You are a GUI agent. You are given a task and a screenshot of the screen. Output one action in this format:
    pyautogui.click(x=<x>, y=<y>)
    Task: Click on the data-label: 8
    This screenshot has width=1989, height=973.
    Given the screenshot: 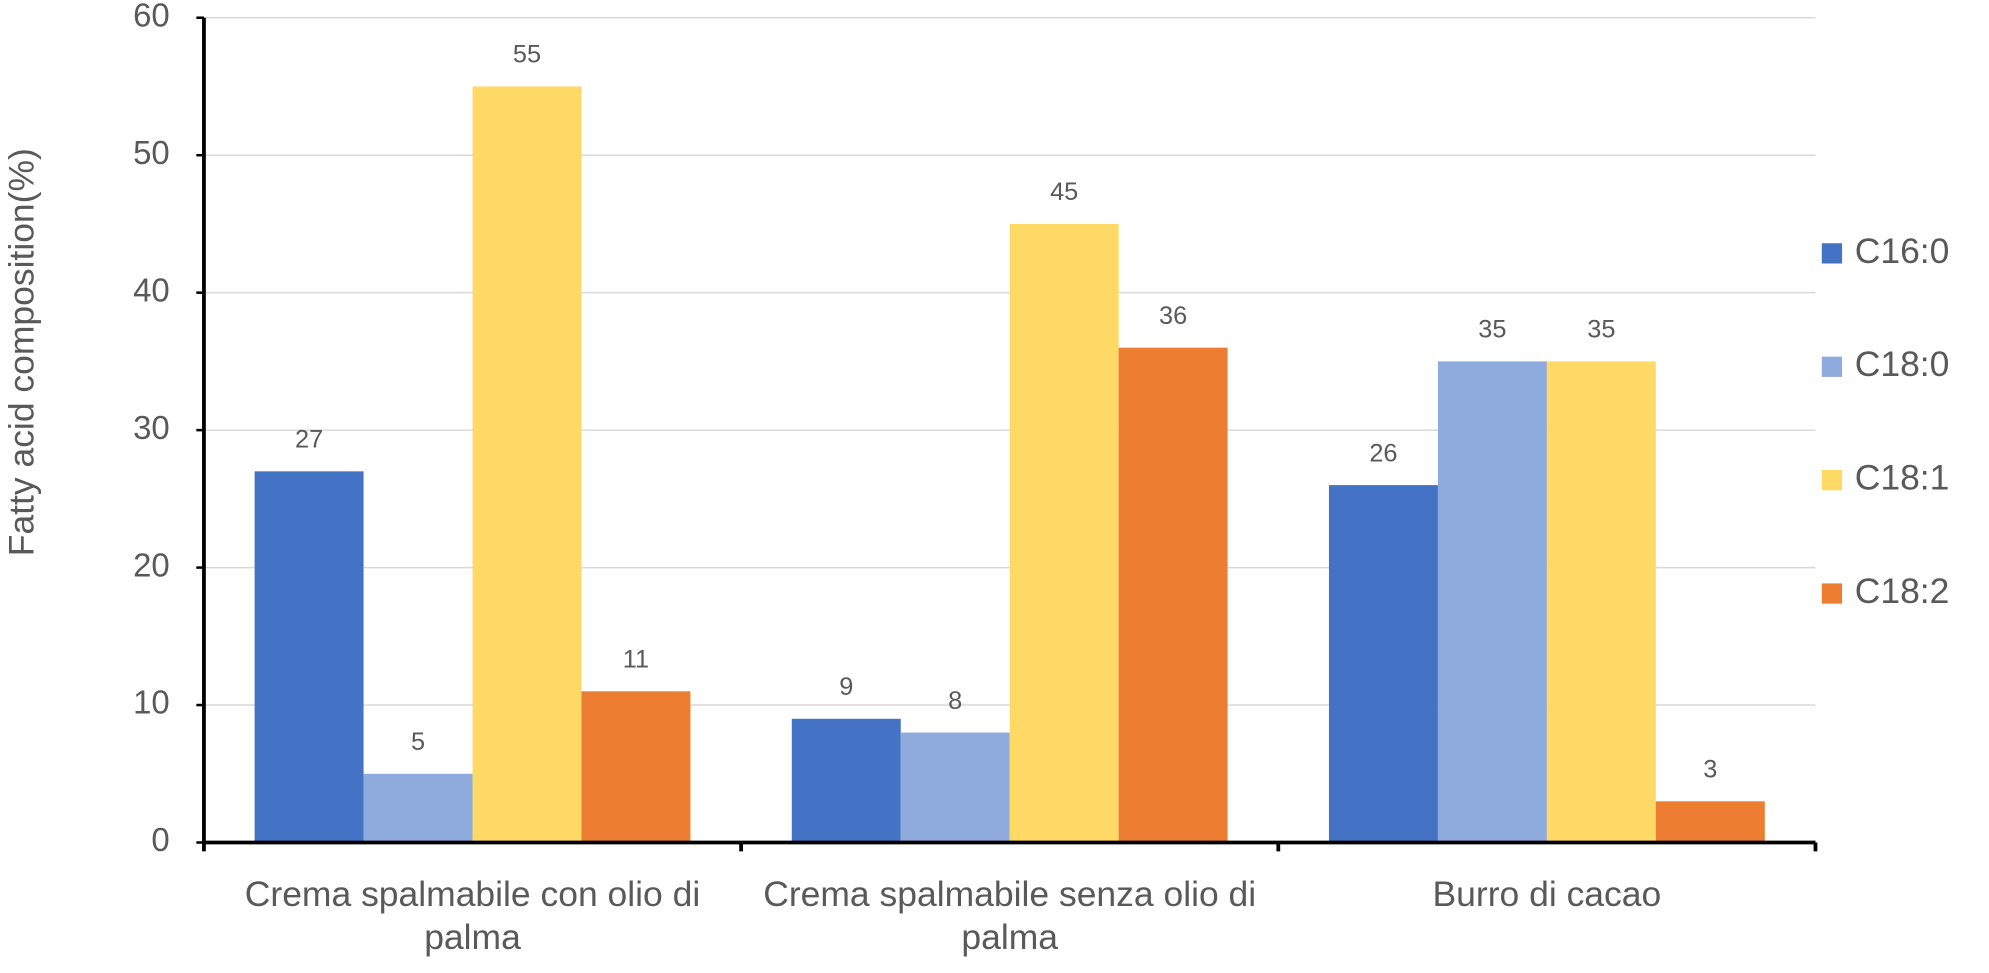 What is the action you would take?
    pyautogui.click(x=955, y=701)
    